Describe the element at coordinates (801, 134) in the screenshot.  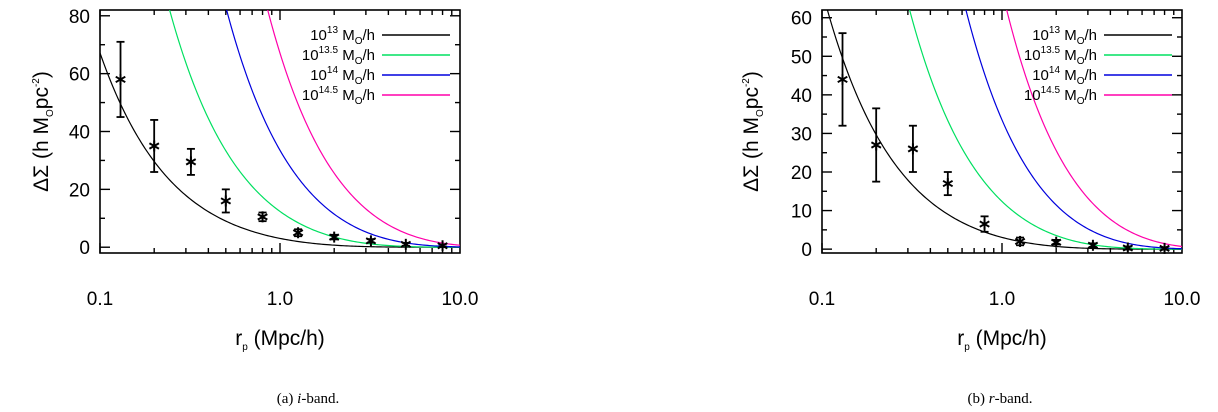
I see `y-tick-label: 30` at that location.